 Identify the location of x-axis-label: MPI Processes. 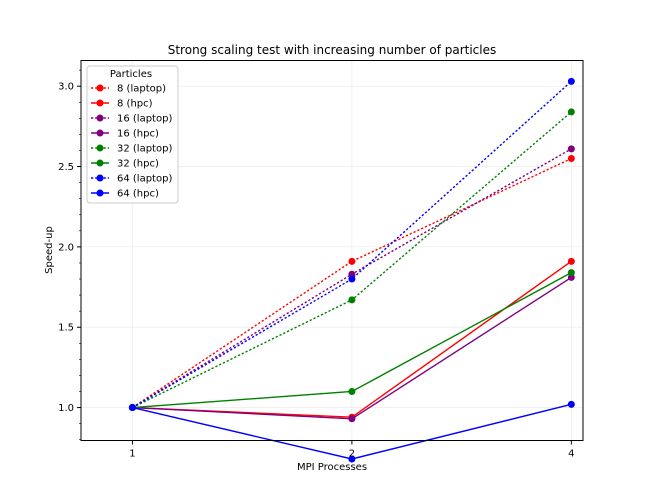
(332, 467).